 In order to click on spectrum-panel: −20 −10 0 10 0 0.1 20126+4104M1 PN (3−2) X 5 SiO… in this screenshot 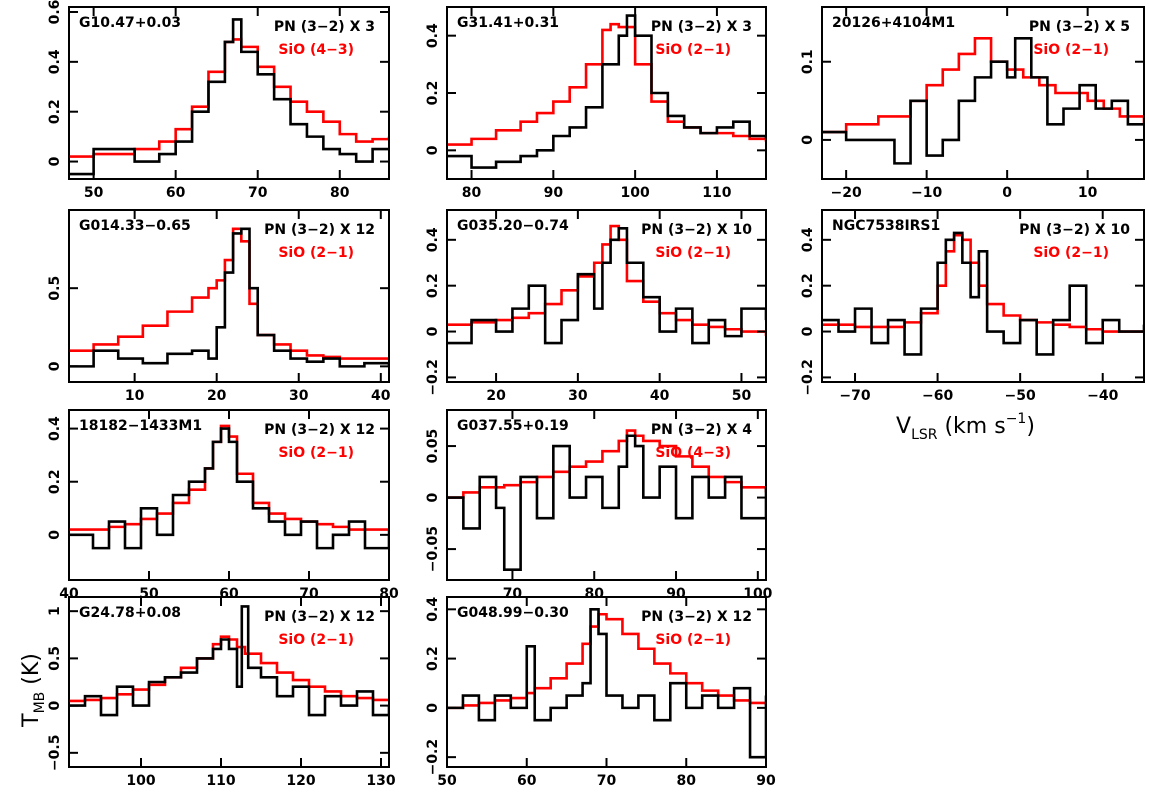, I will do `click(972, 103)`.